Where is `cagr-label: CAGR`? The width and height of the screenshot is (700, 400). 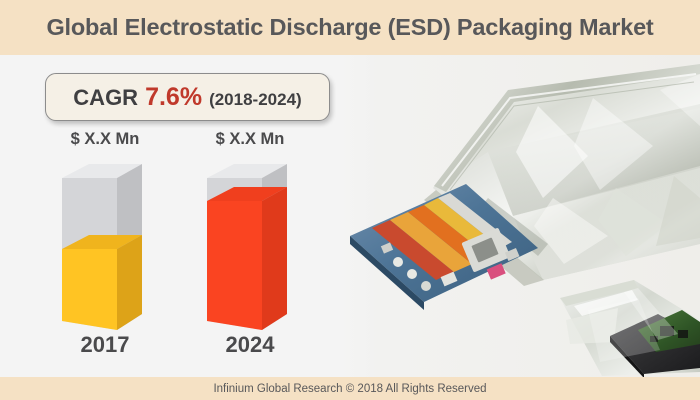
cagr-label: CAGR is located at coordinates (106, 97).